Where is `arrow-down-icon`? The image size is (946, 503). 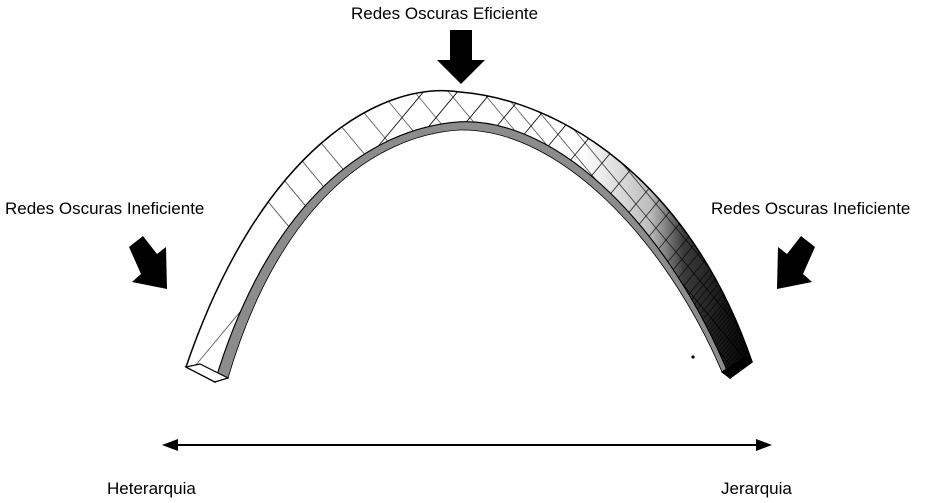 arrow-down-icon is located at coordinates (461, 57).